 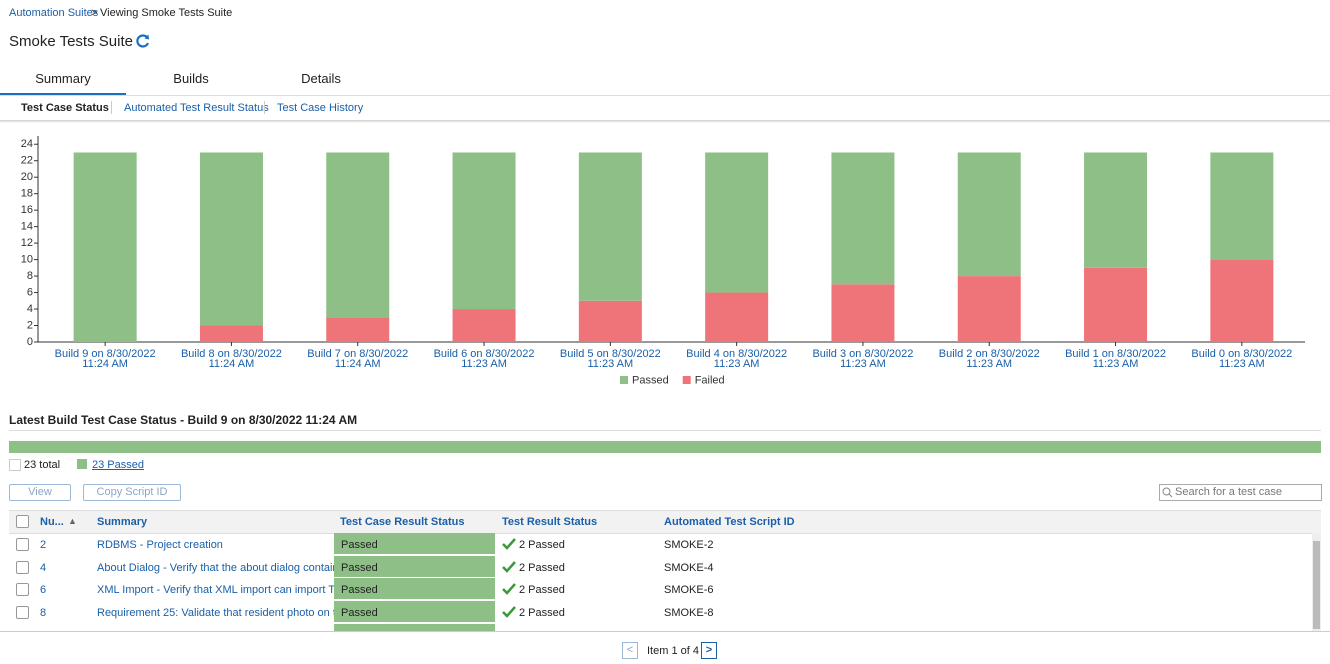 What do you see at coordinates (484, 359) in the screenshot?
I see `x-tick-label: Build 6 on 8/30/2022 11:23 AM` at bounding box center [484, 359].